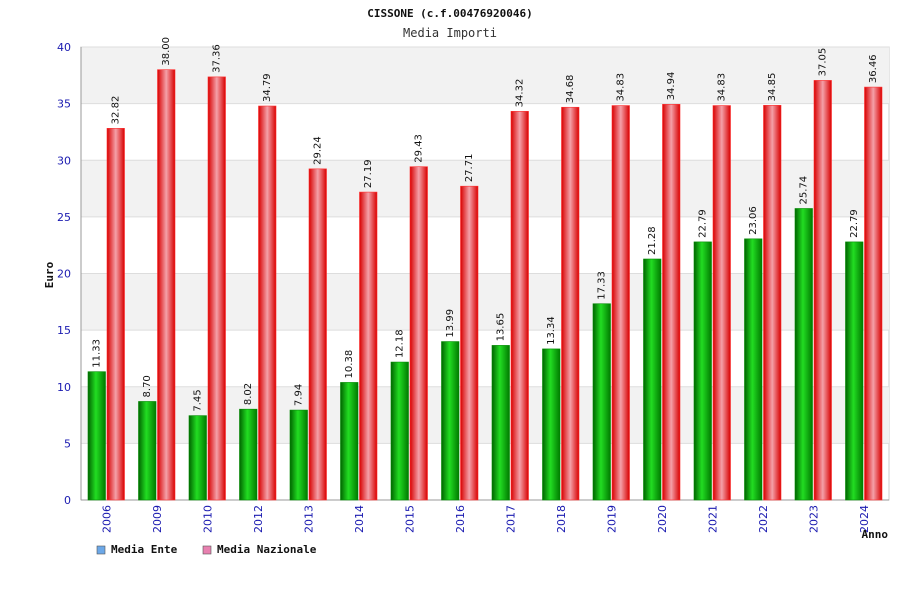 The height and width of the screenshot is (600, 900). Describe the element at coordinates (419, 148) in the screenshot. I see `bar-value-label: 29.43` at that location.